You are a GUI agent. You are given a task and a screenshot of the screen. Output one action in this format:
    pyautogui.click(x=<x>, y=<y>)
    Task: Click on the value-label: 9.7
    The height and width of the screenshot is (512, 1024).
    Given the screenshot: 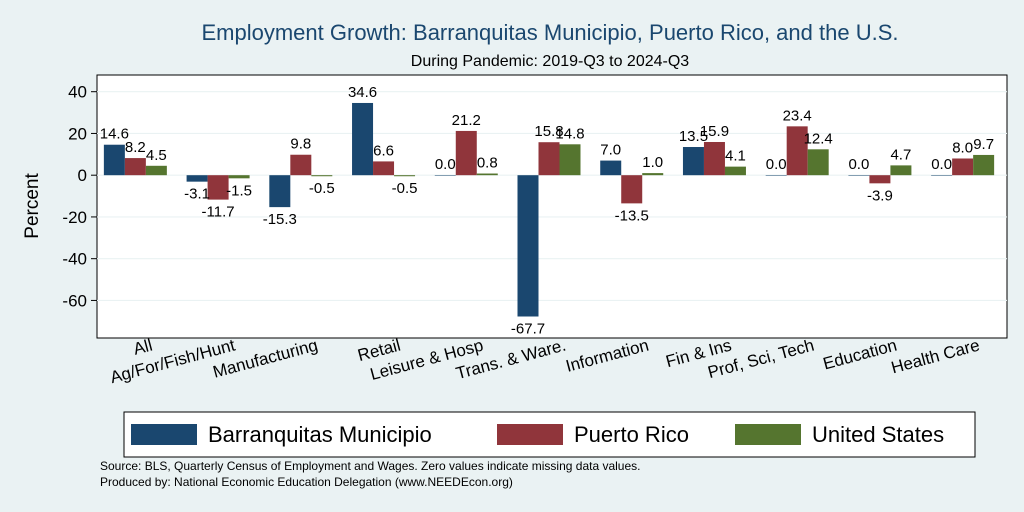 What is the action you would take?
    pyautogui.click(x=983, y=144)
    